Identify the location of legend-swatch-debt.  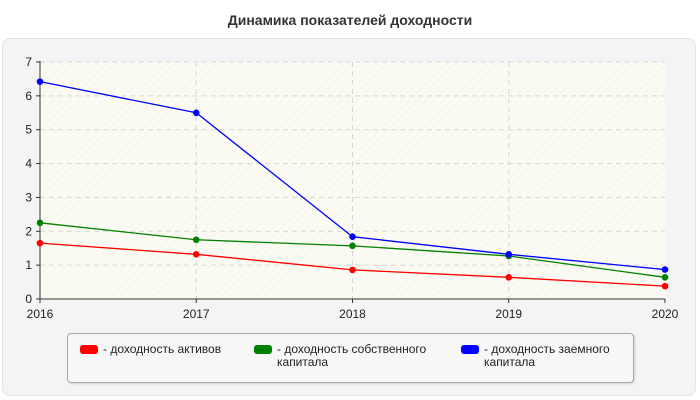
(470, 349).